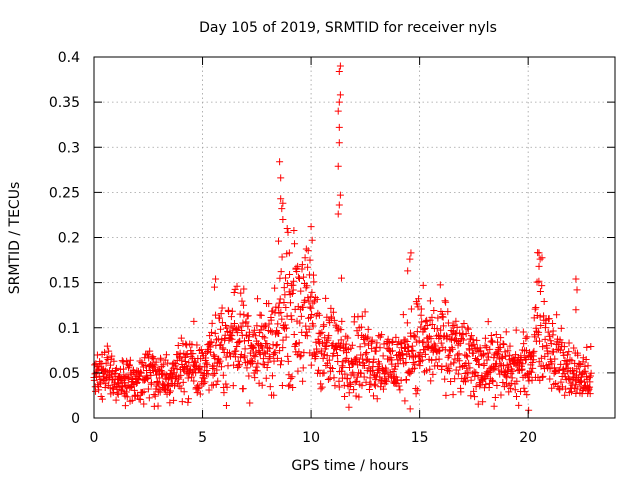 The width and height of the screenshot is (640, 480). Describe the element at coordinates (94, 438) in the screenshot. I see `x-tick-label-0: 0` at that location.